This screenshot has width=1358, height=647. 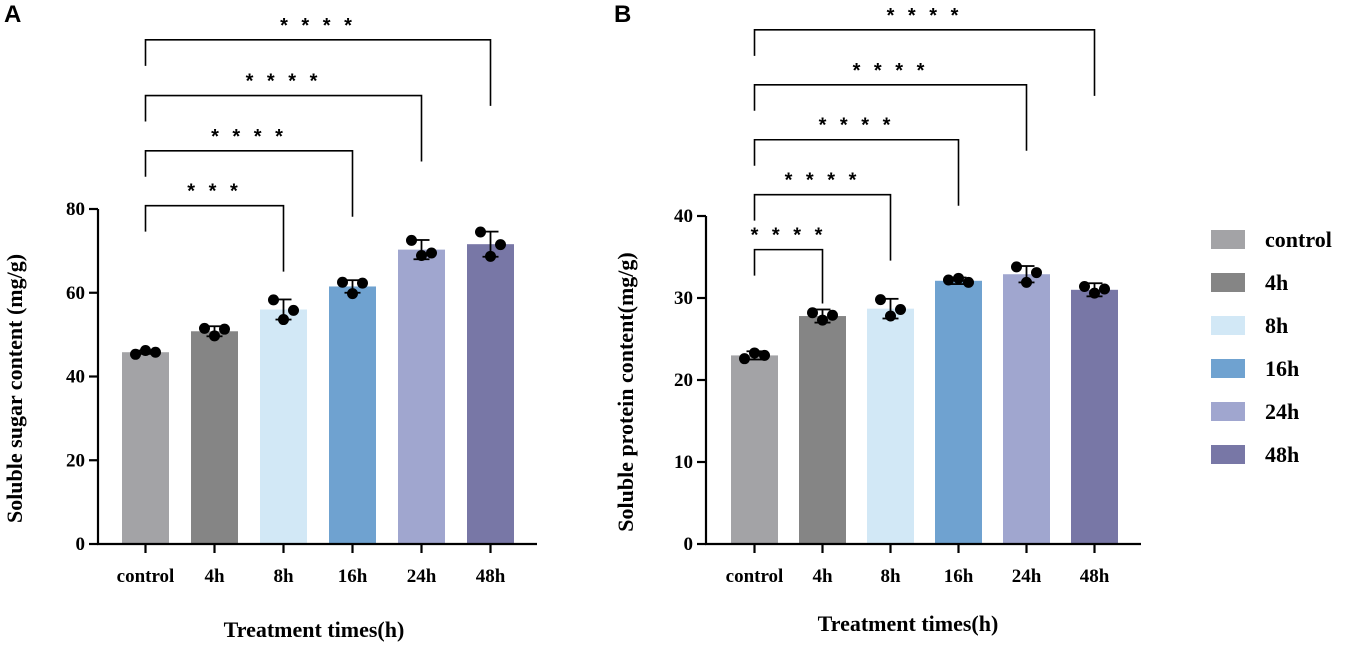 I want to click on legend-swatch-48h, so click(x=1228, y=454).